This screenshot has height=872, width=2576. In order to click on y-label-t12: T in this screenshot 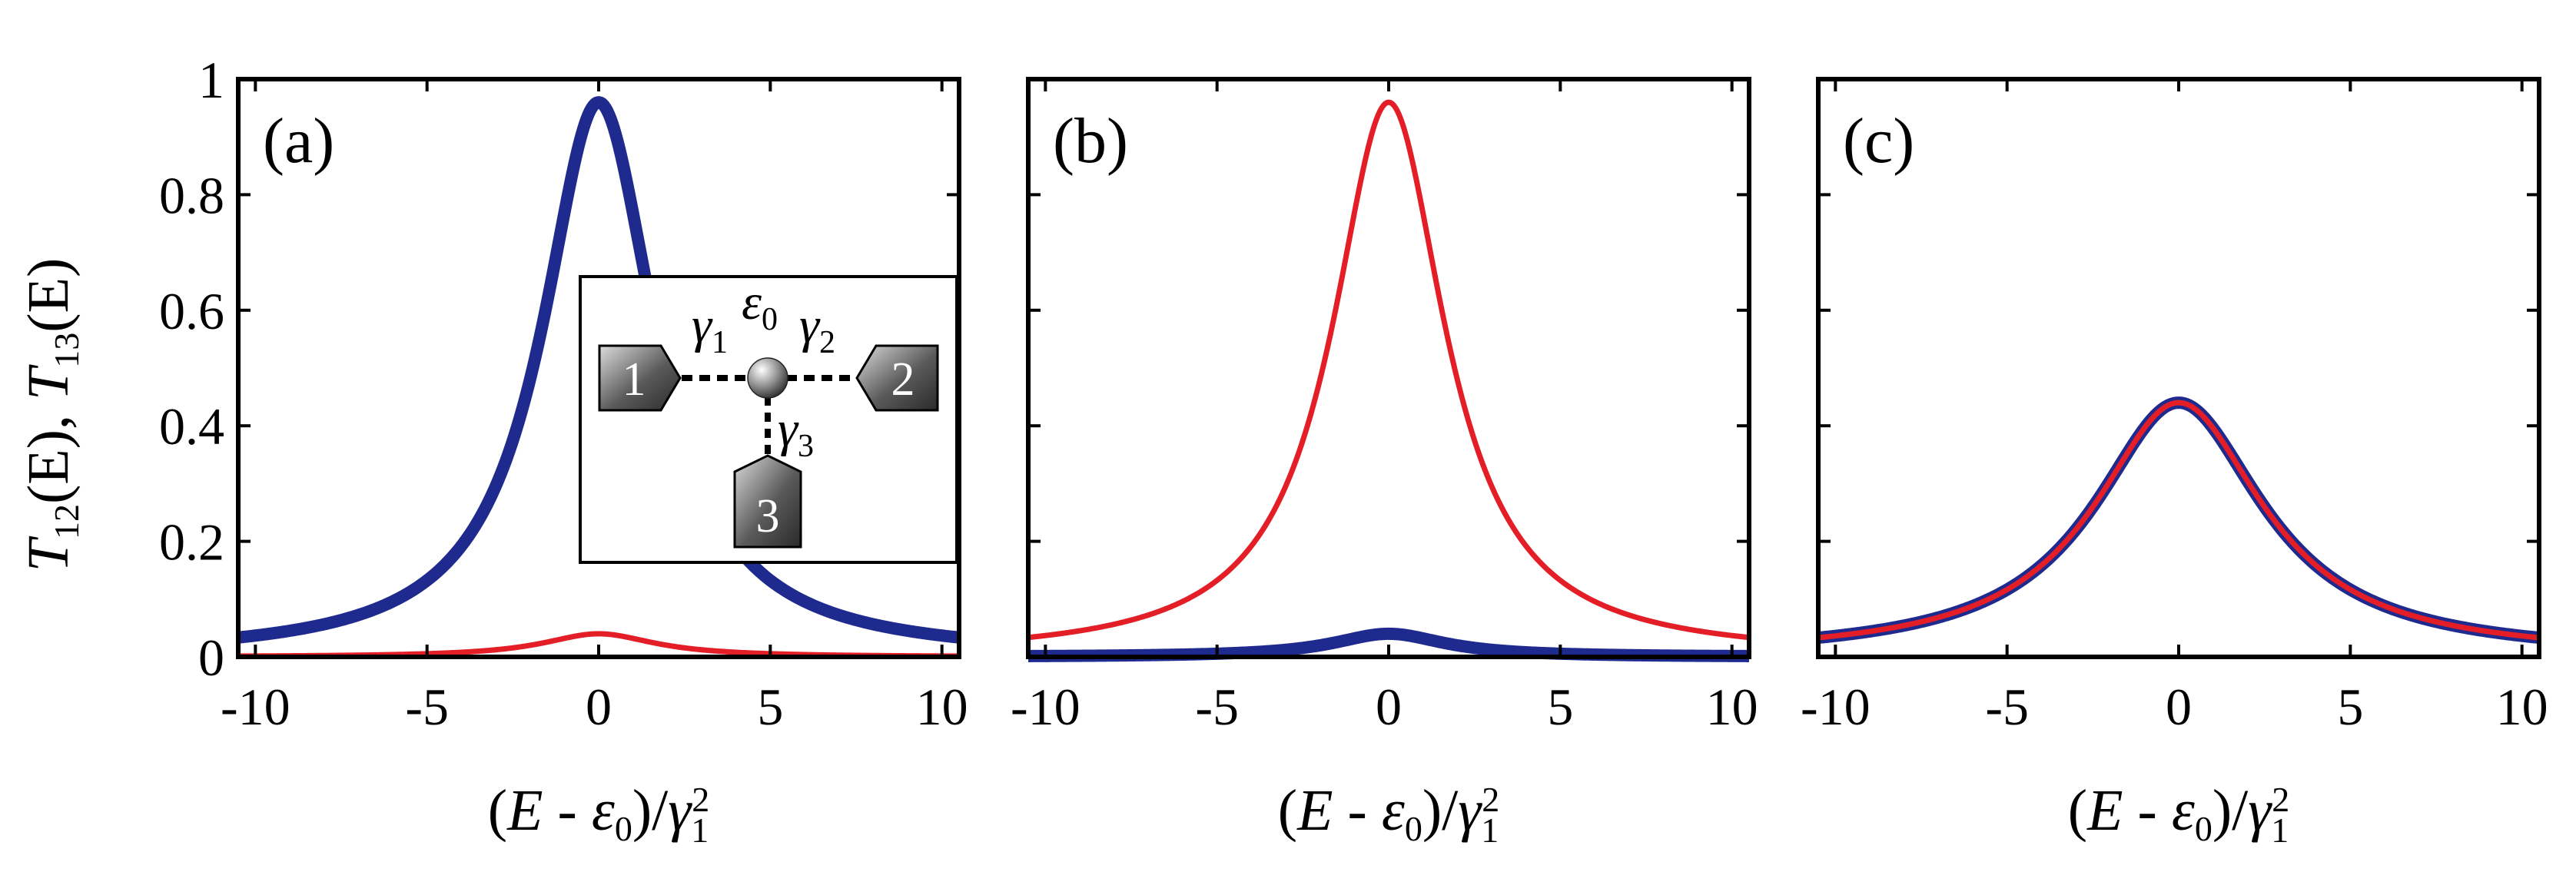, I will do `click(48, 553)`.